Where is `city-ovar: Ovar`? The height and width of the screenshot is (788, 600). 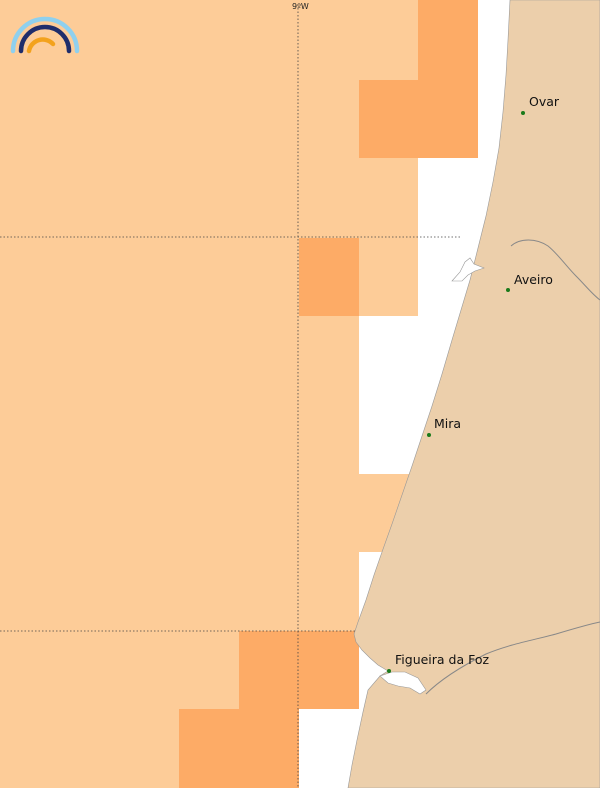
city-ovar: Ovar is located at coordinates (540, 104).